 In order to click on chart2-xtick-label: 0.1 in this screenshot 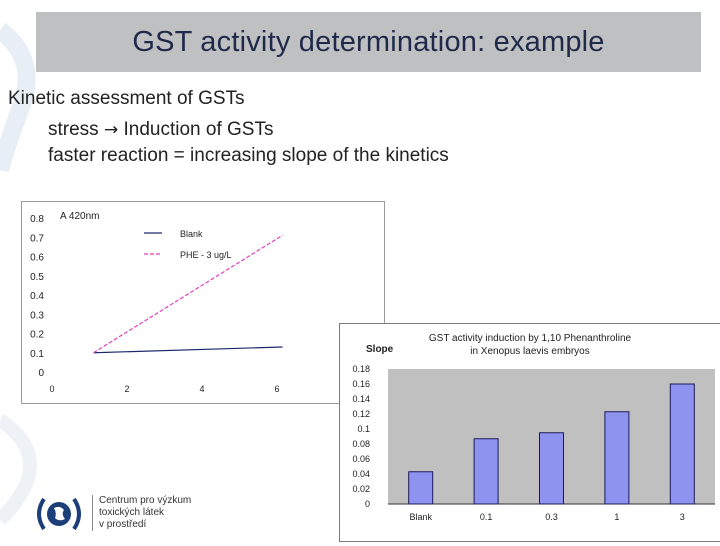, I will do `click(486, 517)`.